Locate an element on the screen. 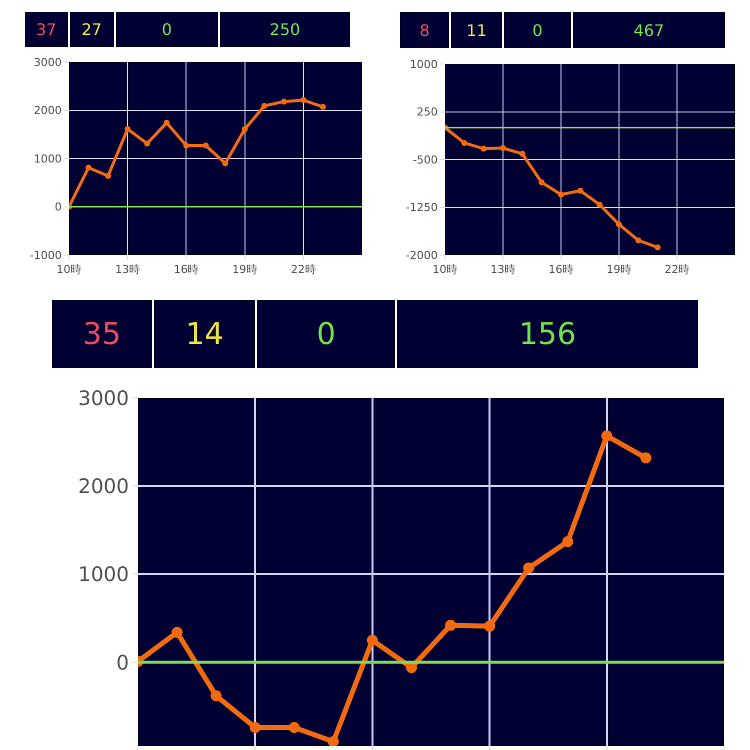 This screenshot has height=750, width=750. text: 37 is located at coordinates (47, 29).